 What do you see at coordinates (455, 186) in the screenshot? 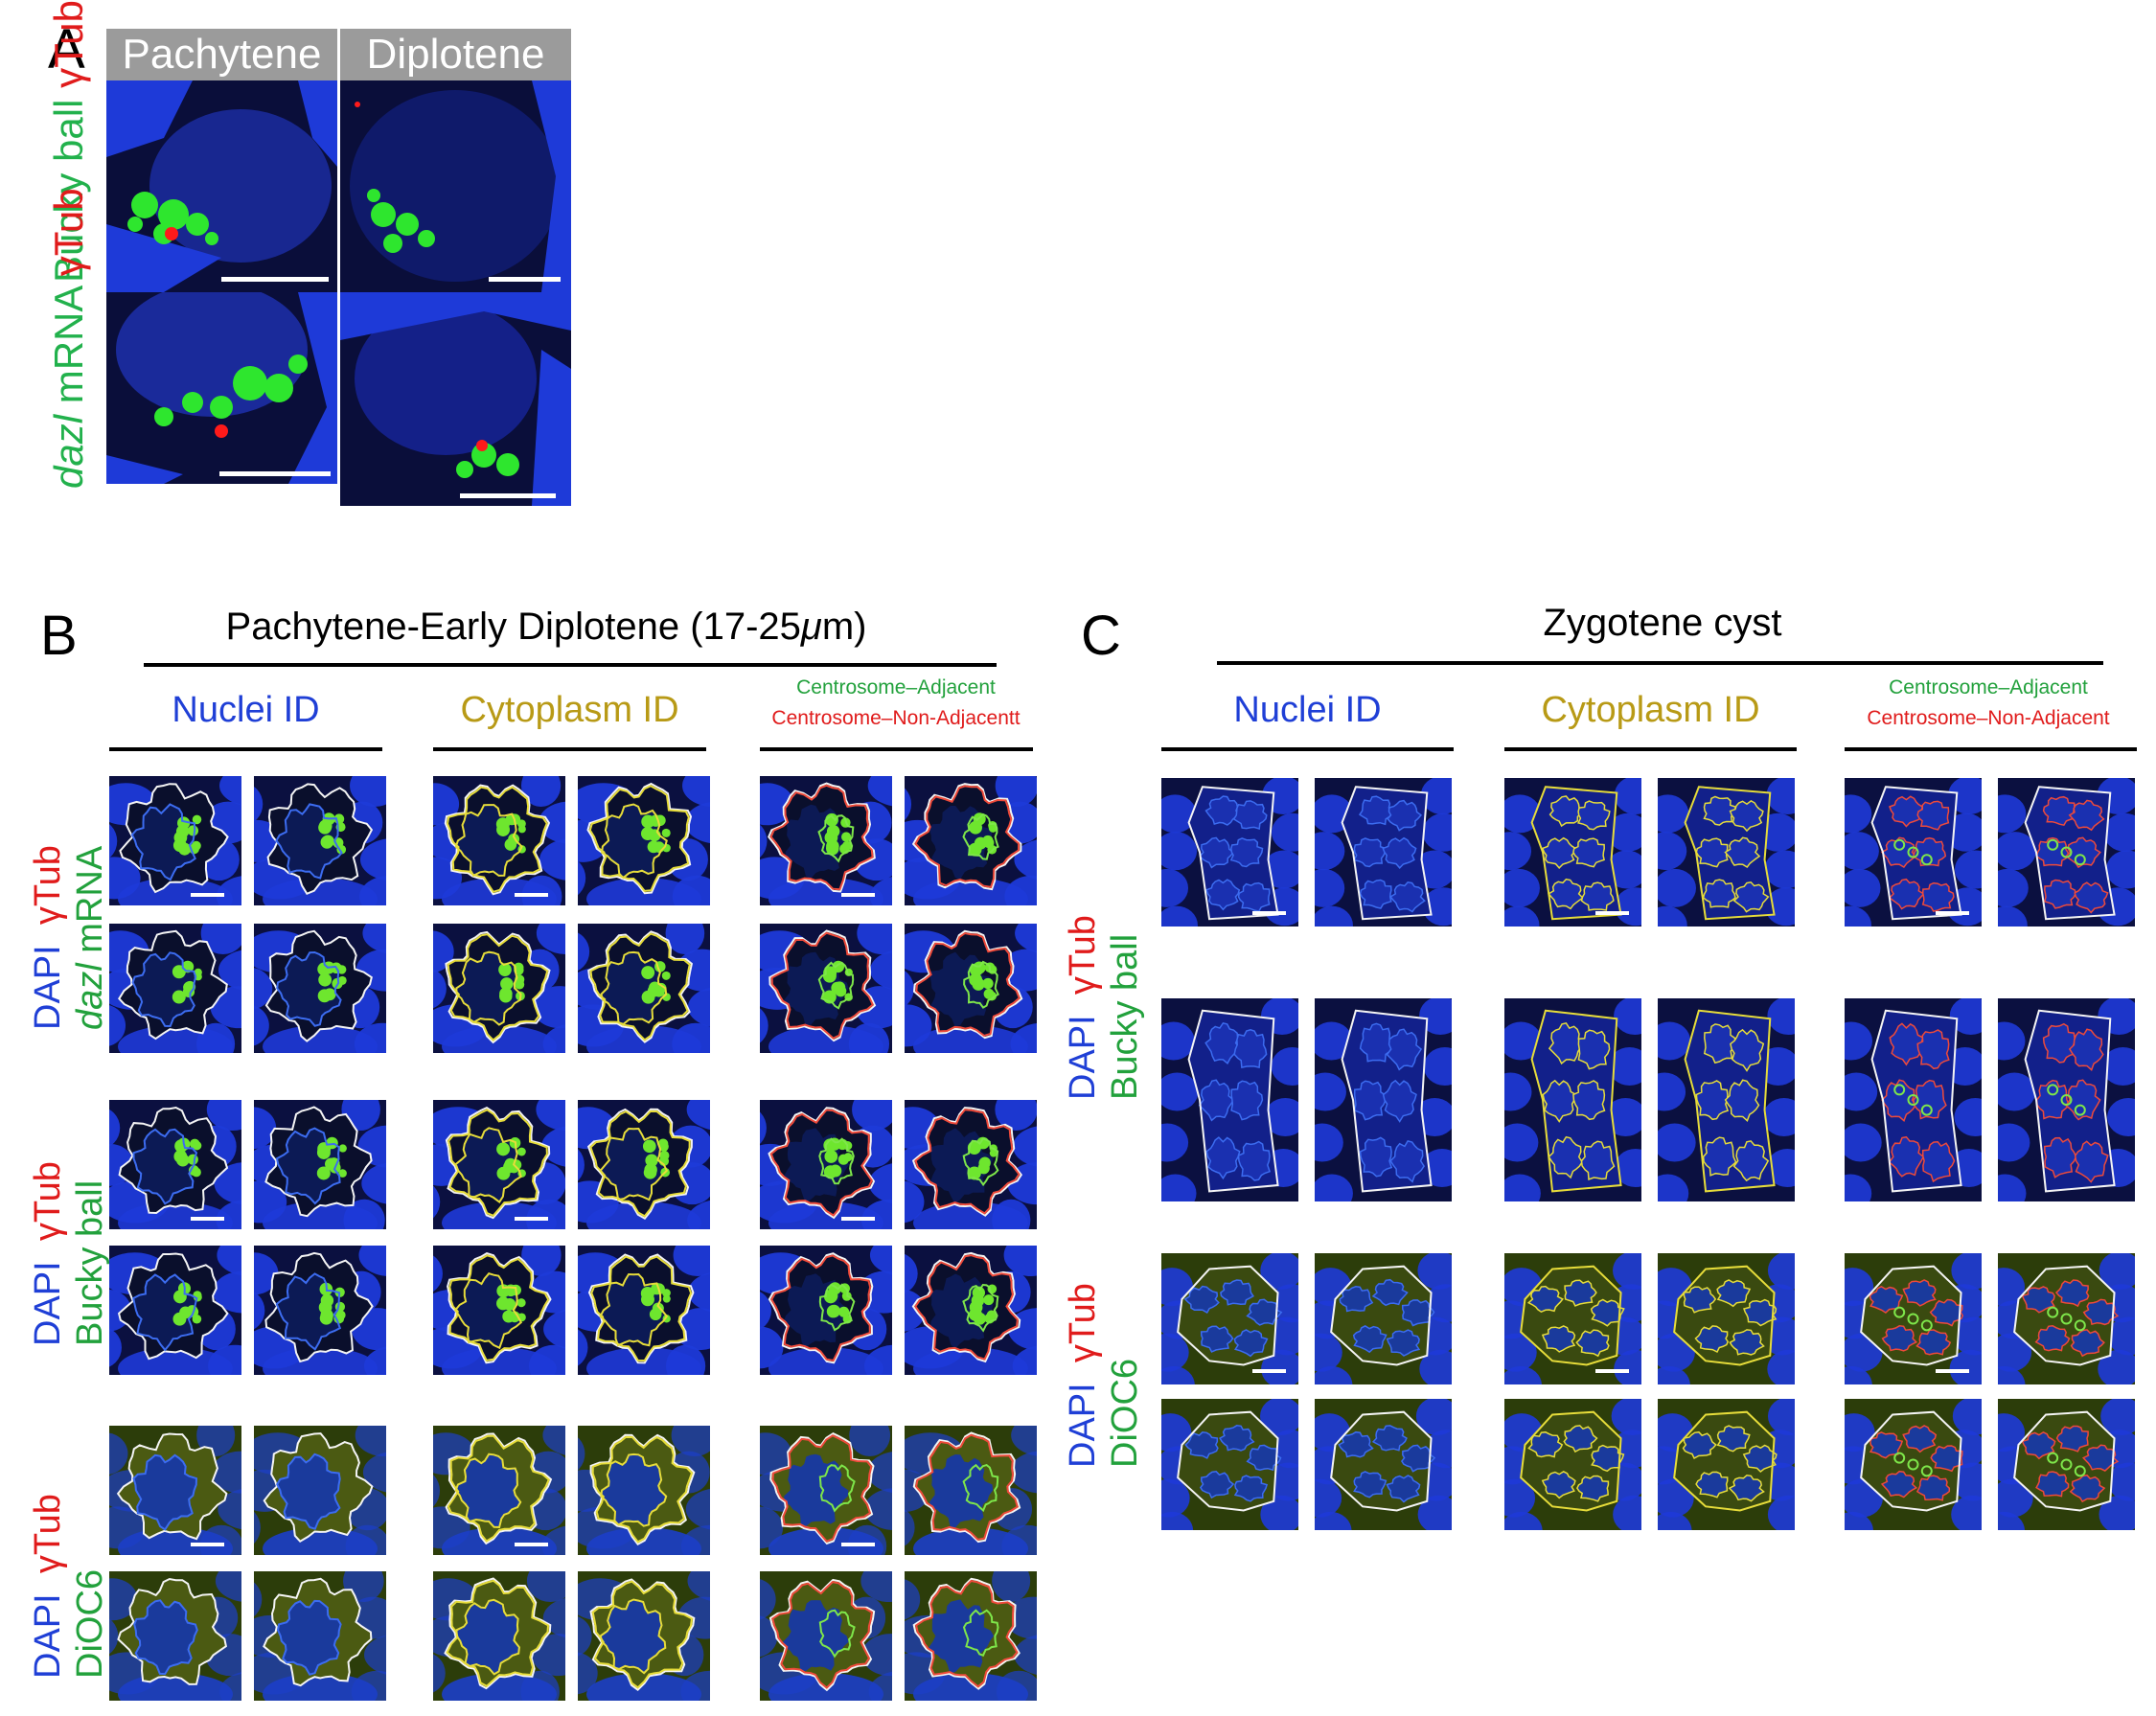
I see `micrograph-a-diplotene-bucky` at bounding box center [455, 186].